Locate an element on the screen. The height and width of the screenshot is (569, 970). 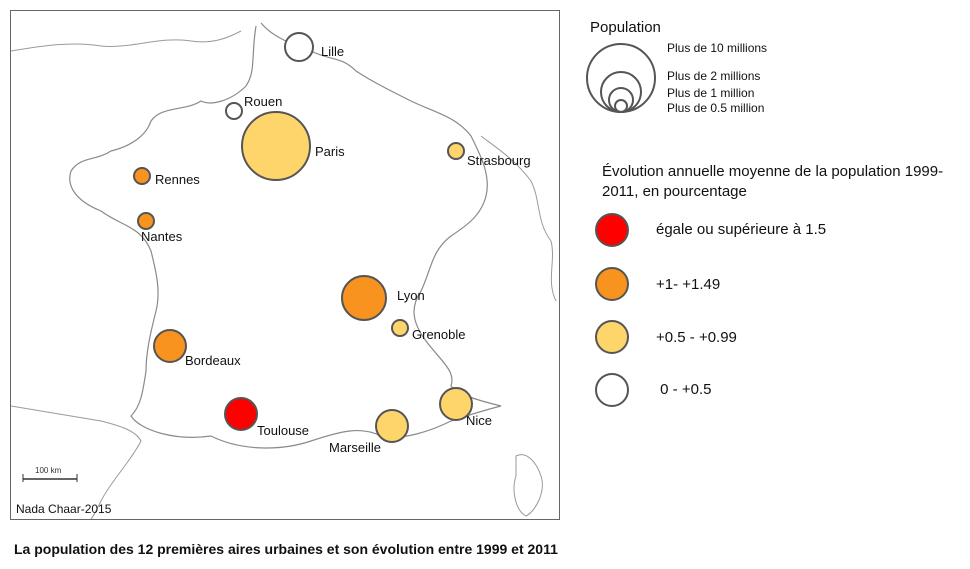
city-marker-rennes is located at coordinates (142, 176).